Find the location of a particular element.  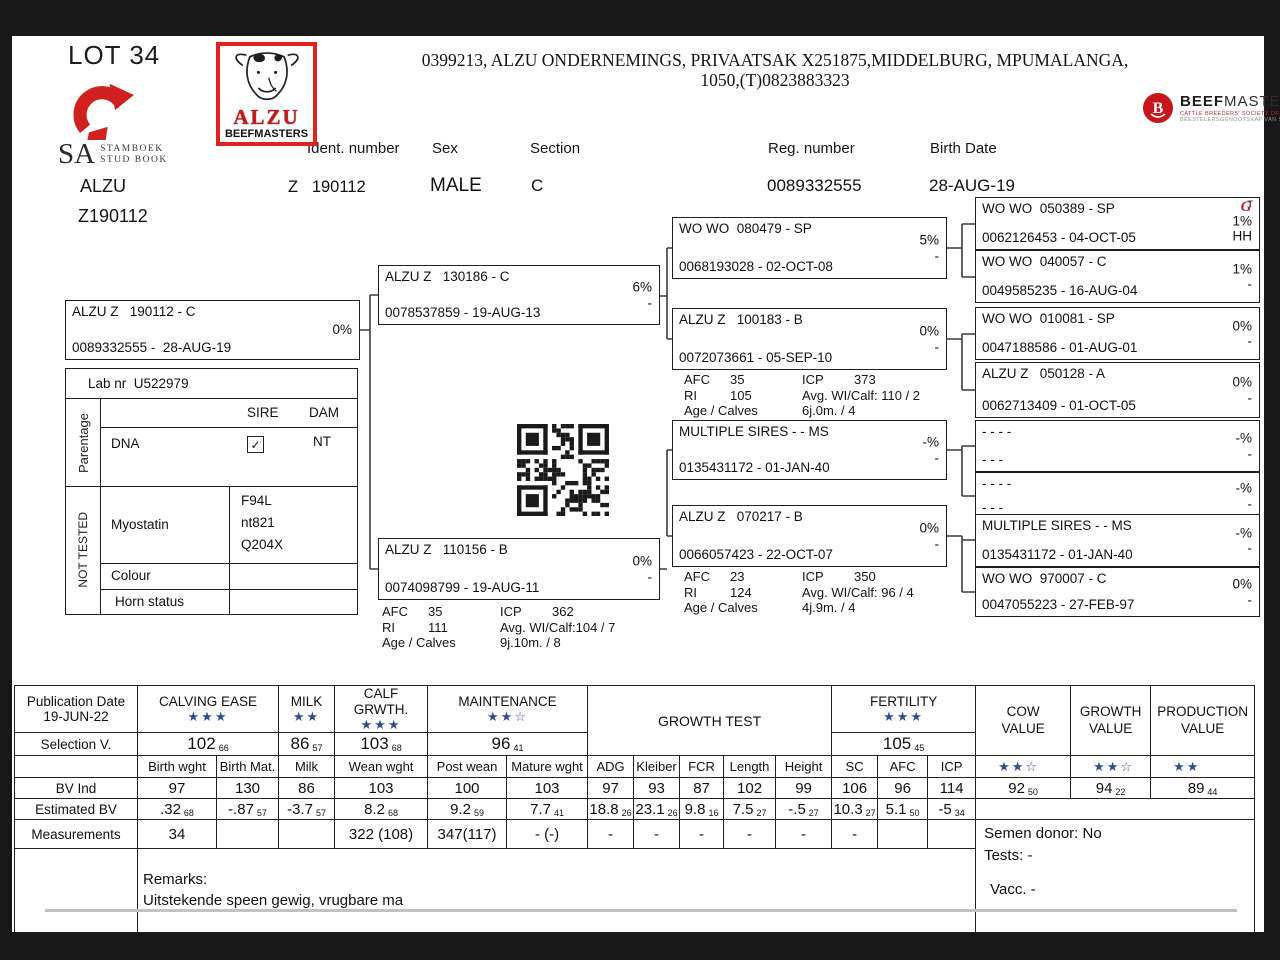

cow-value-stars: ★★☆ is located at coordinates (1023, 767).